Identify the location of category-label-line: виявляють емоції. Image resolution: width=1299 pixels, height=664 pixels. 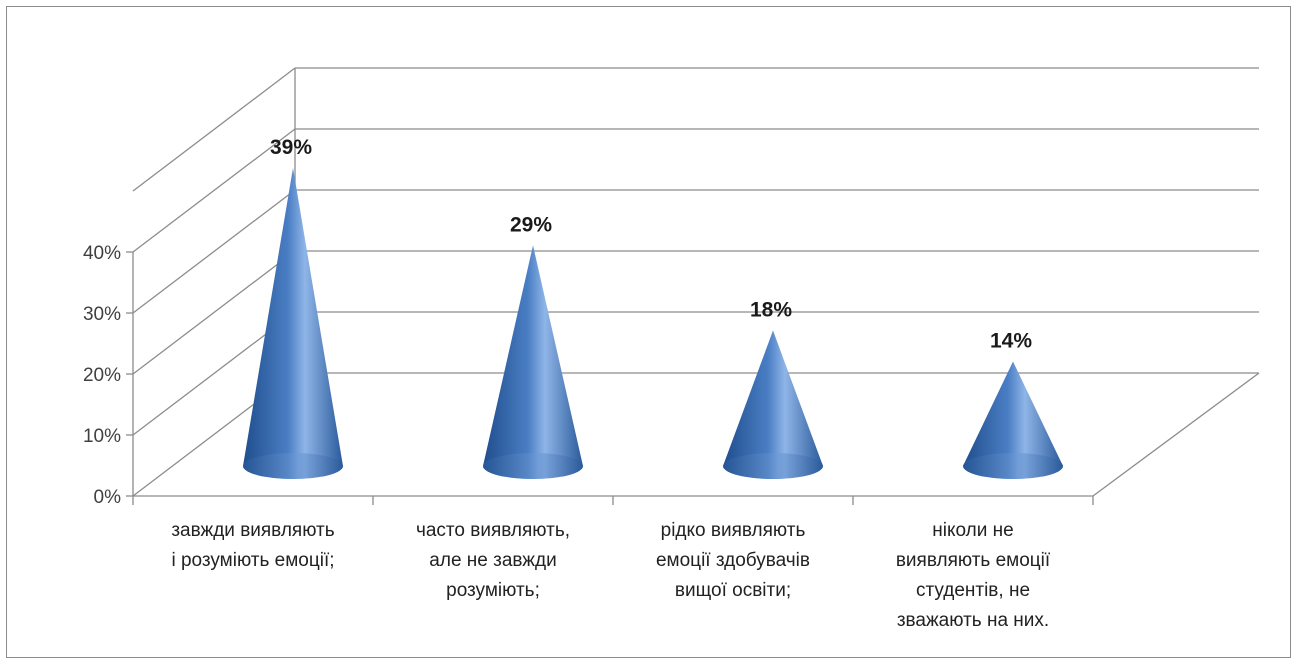
(973, 560).